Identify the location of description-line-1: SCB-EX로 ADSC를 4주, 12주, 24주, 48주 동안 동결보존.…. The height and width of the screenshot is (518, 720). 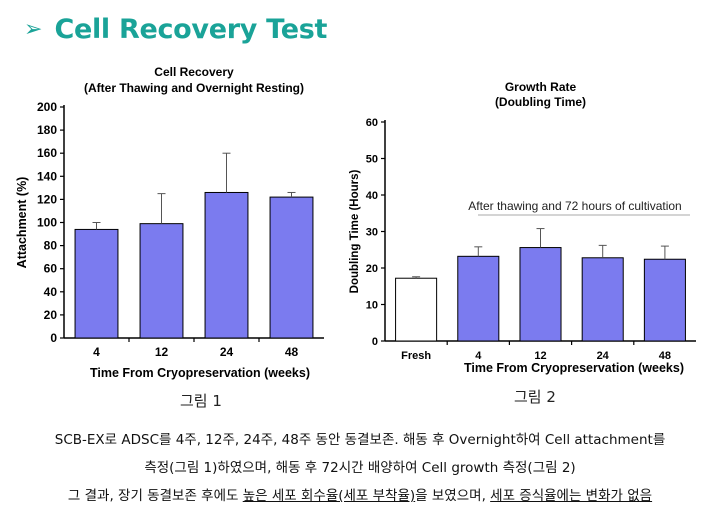
(360, 440).